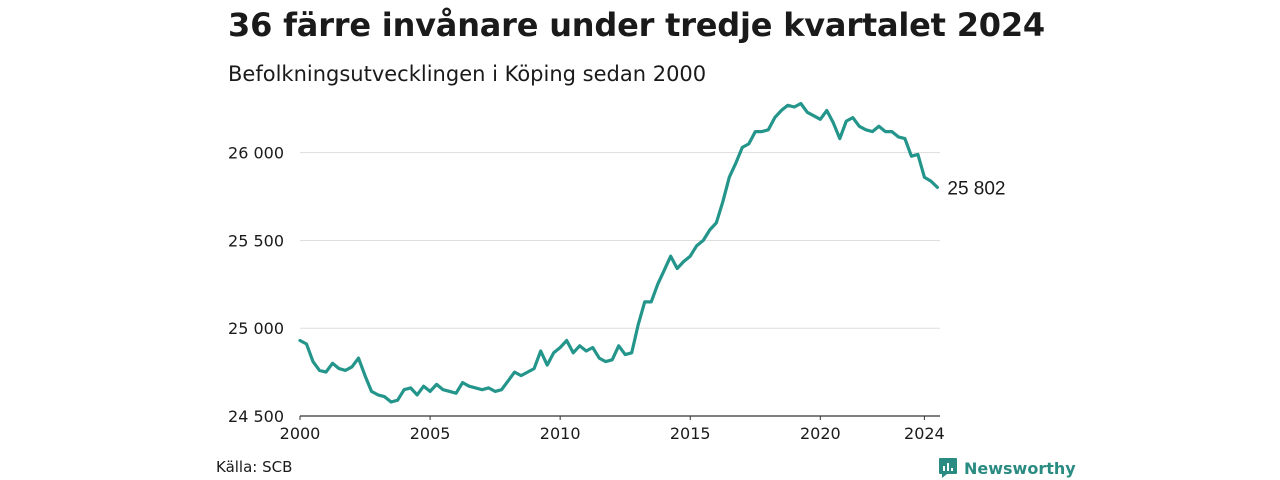  I want to click on y-tick-label: 24 500, so click(256, 416).